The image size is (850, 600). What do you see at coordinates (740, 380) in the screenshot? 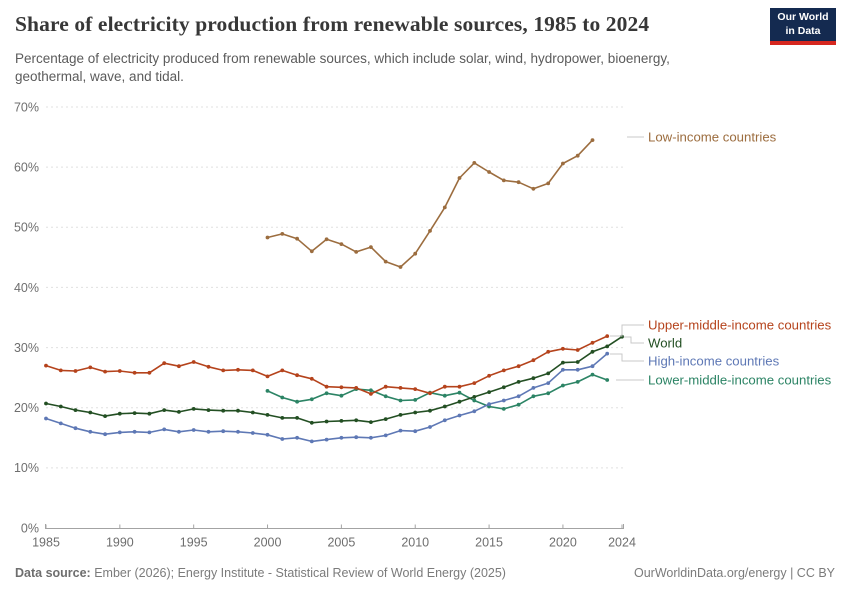
I see `legend-label-lower-middle-income-countries: Lower-middle-income countries` at bounding box center [740, 380].